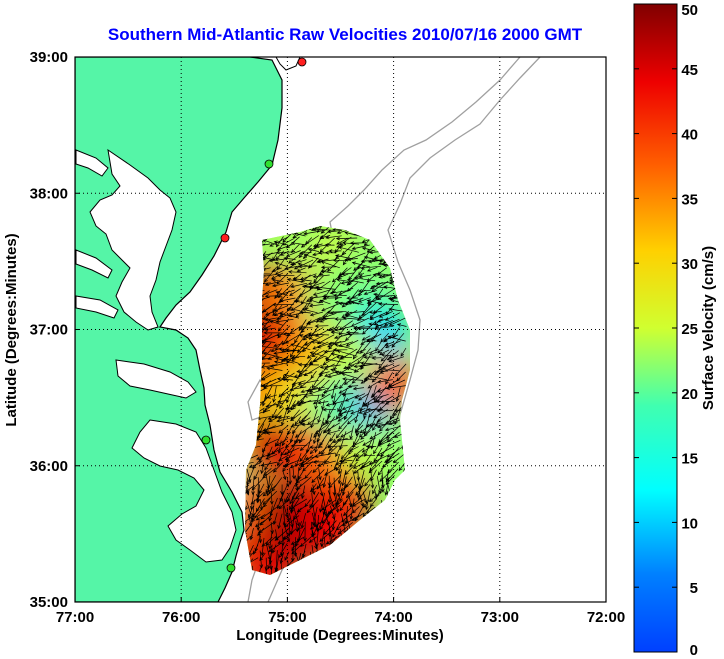 Image resolution: width=724 pixels, height=659 pixels. I want to click on colorbar-tick-label: 5, so click(694, 588).